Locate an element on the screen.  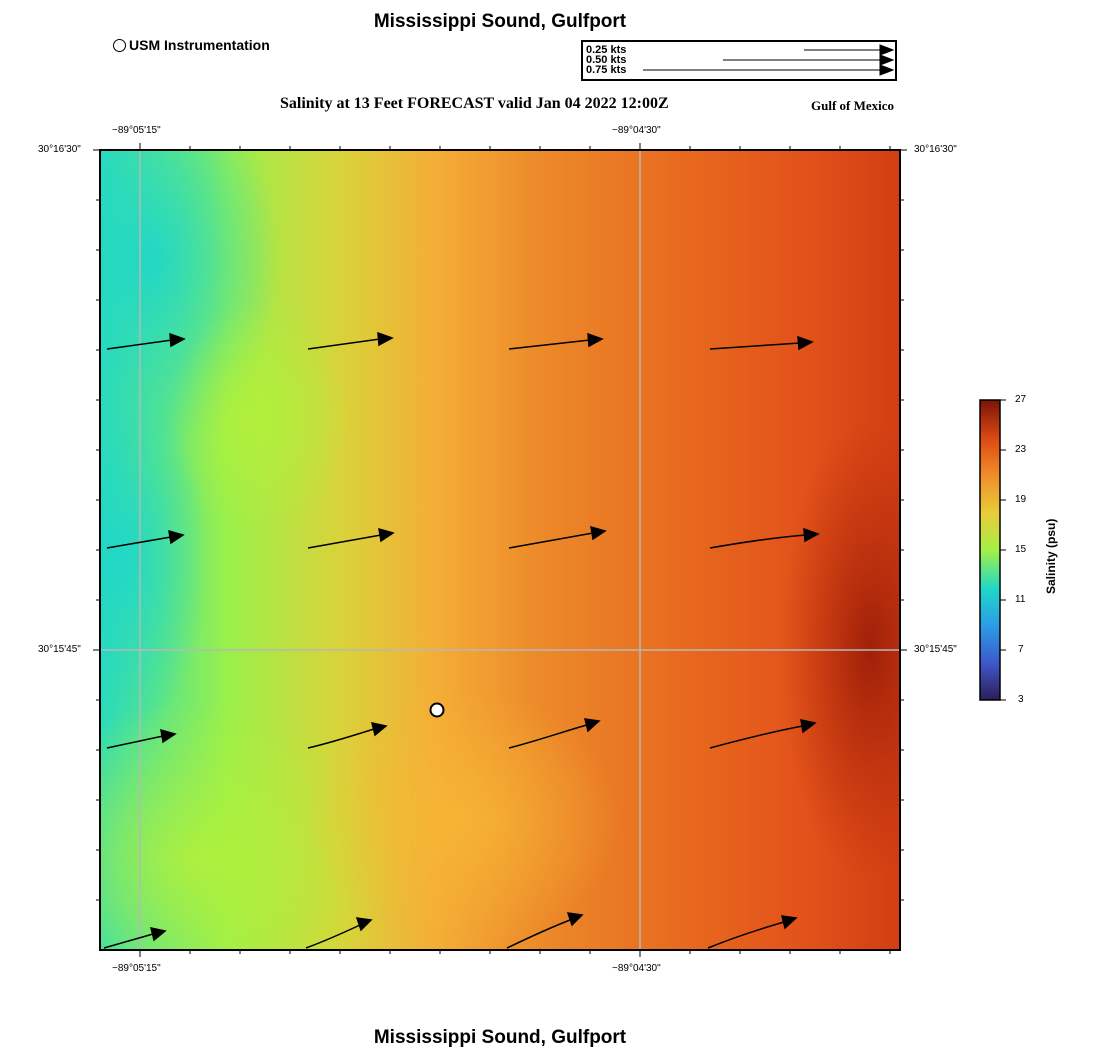
station-circle-icon is located at coordinates (119, 45).